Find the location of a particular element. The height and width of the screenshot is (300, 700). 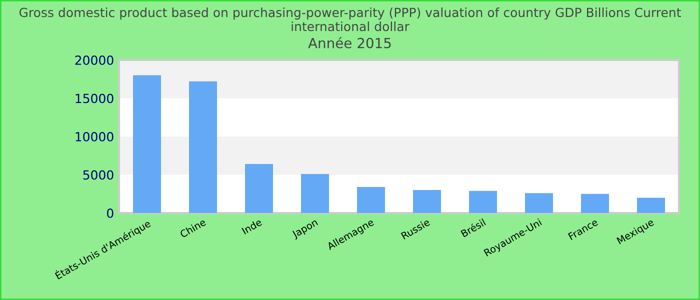

y-tick-label: 10000 is located at coordinates (95, 137).